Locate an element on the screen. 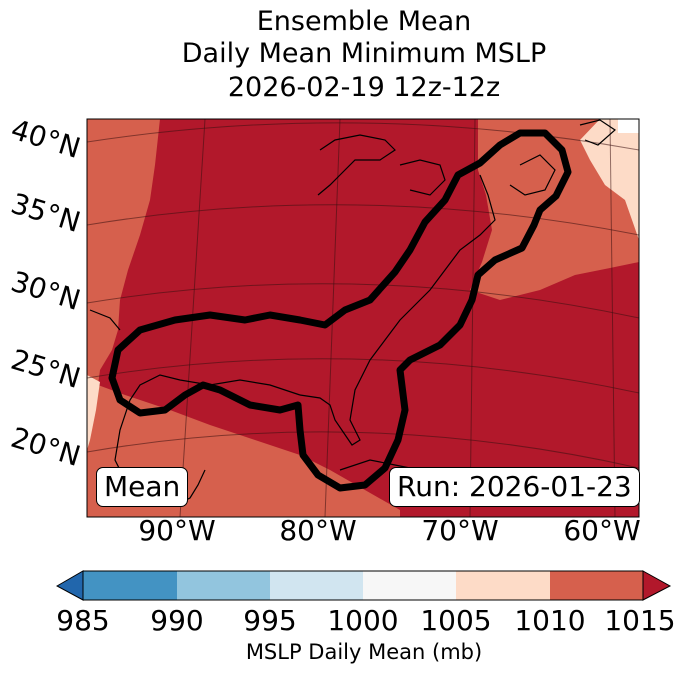 The height and width of the screenshot is (674, 688). colorbar-tick: 1005 is located at coordinates (456, 620).